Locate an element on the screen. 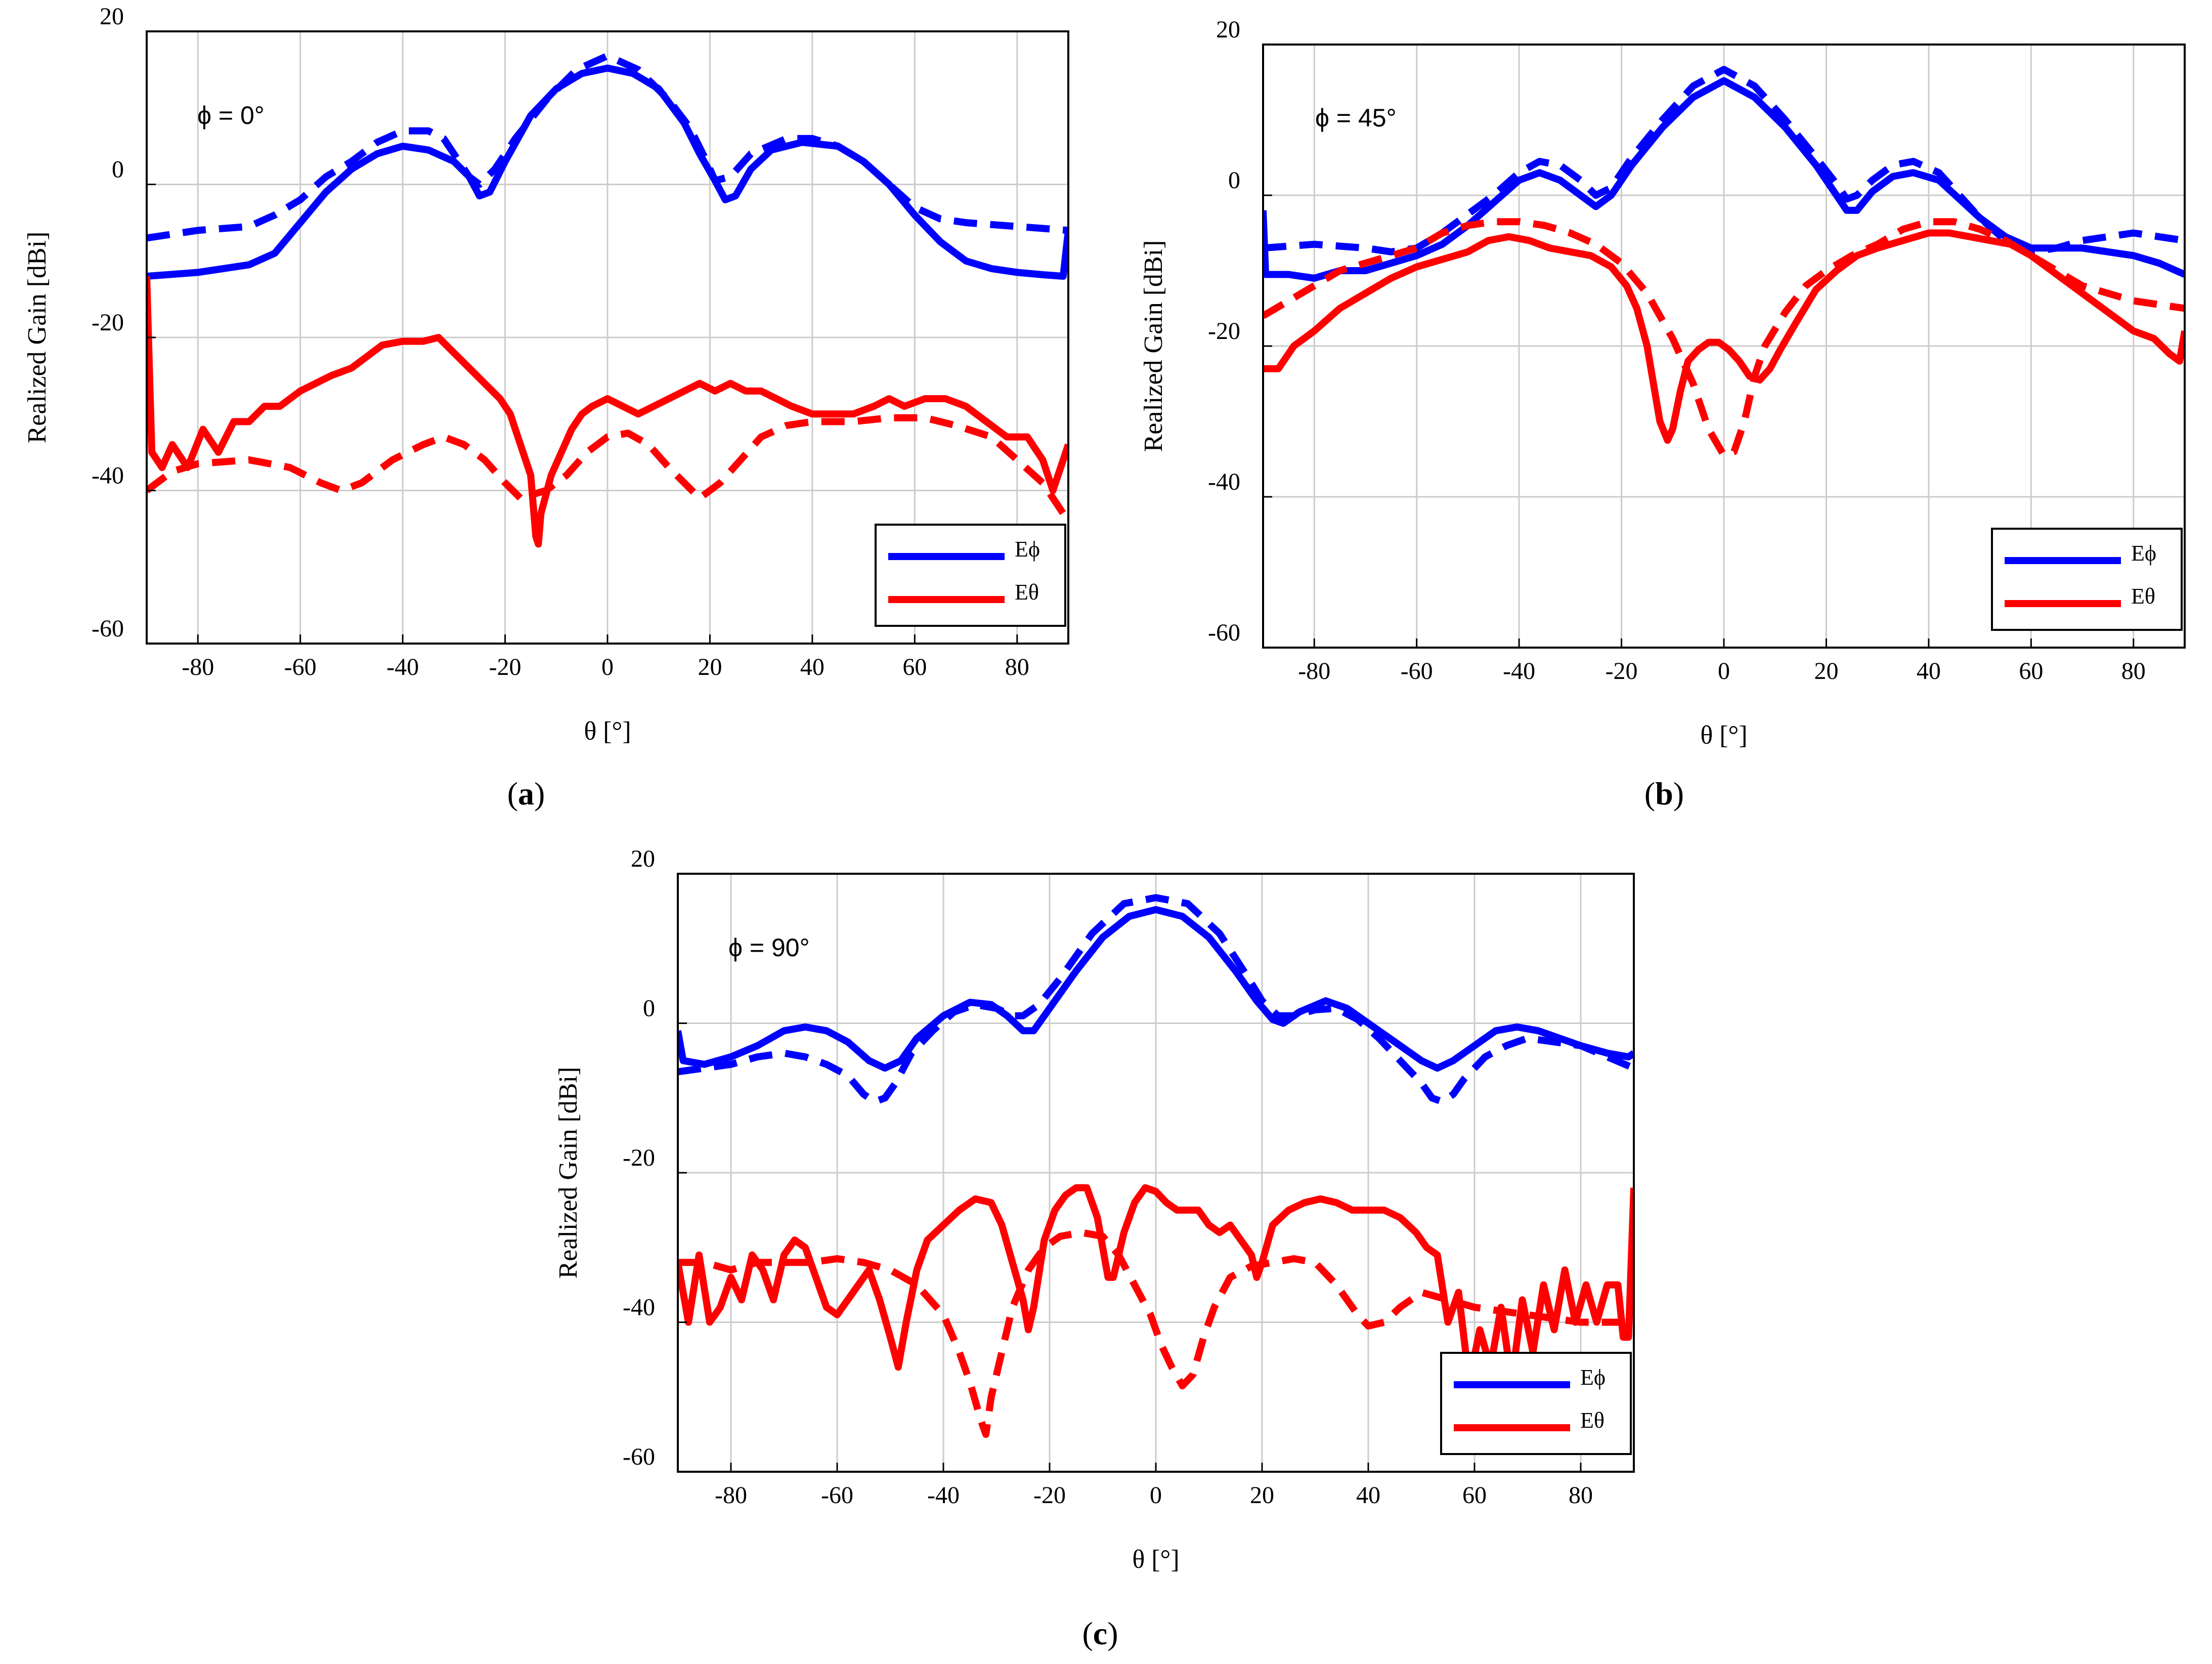 This screenshot has width=2212, height=1664. panel-label: (a) is located at coordinates (526, 794).